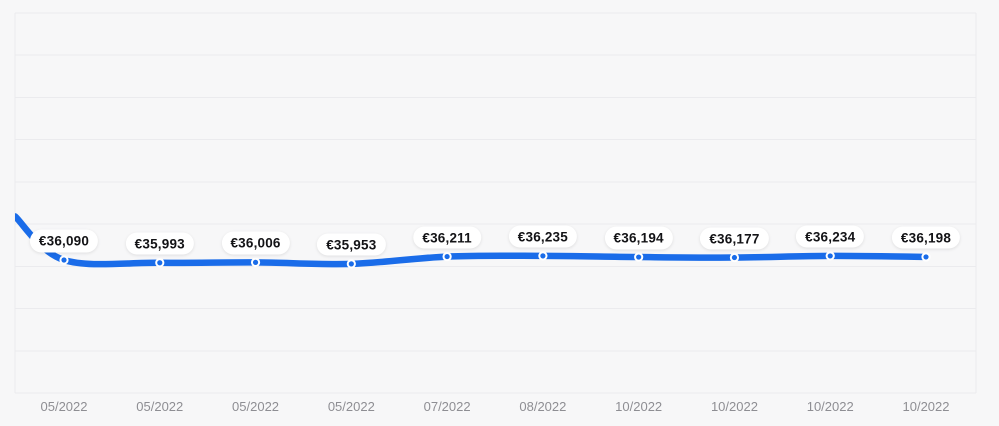  What do you see at coordinates (638, 238) in the screenshot?
I see `value-label-pill: €36,194` at bounding box center [638, 238].